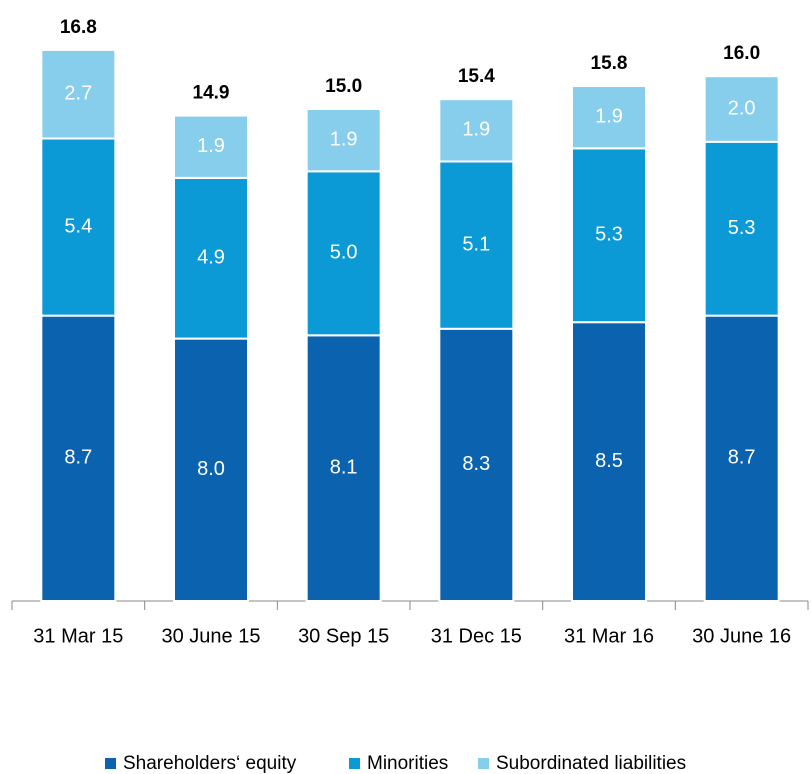 Image resolution: width=811 pixels, height=774 pixels. Describe the element at coordinates (609, 636) in the screenshot. I see `x-tick-label: 31 Mar 16` at that location.